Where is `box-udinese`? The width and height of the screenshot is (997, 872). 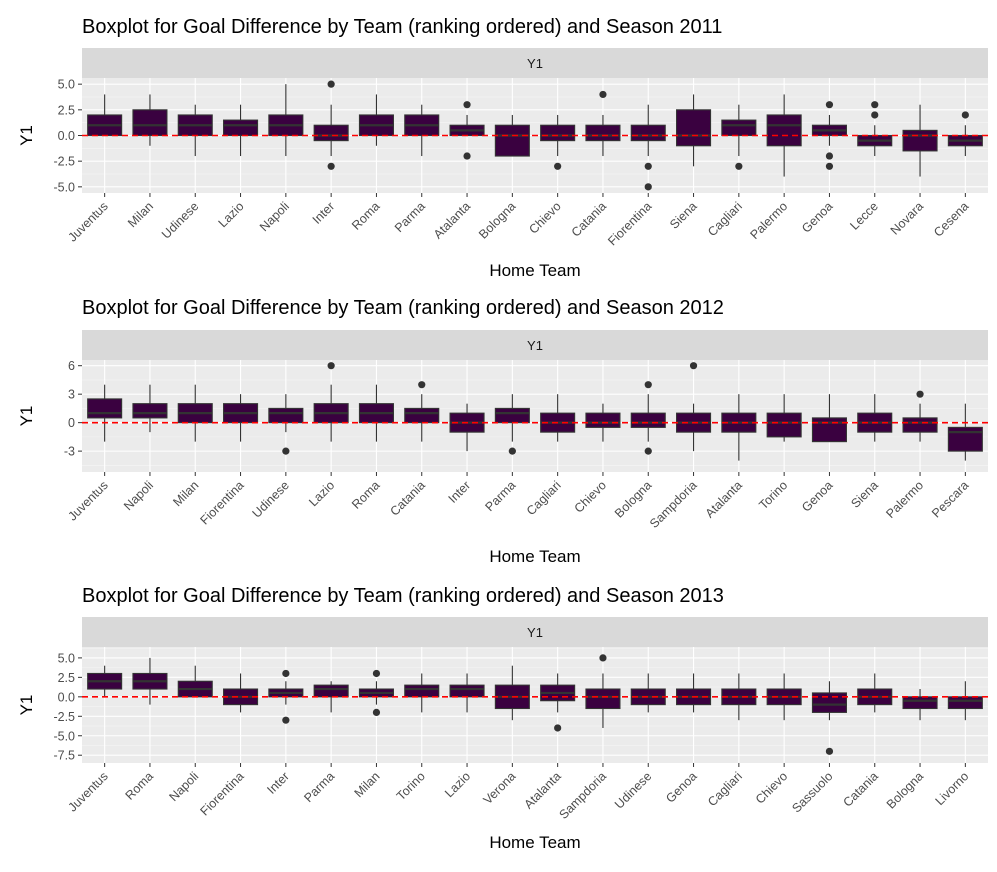 box-udinese is located at coordinates (286, 424).